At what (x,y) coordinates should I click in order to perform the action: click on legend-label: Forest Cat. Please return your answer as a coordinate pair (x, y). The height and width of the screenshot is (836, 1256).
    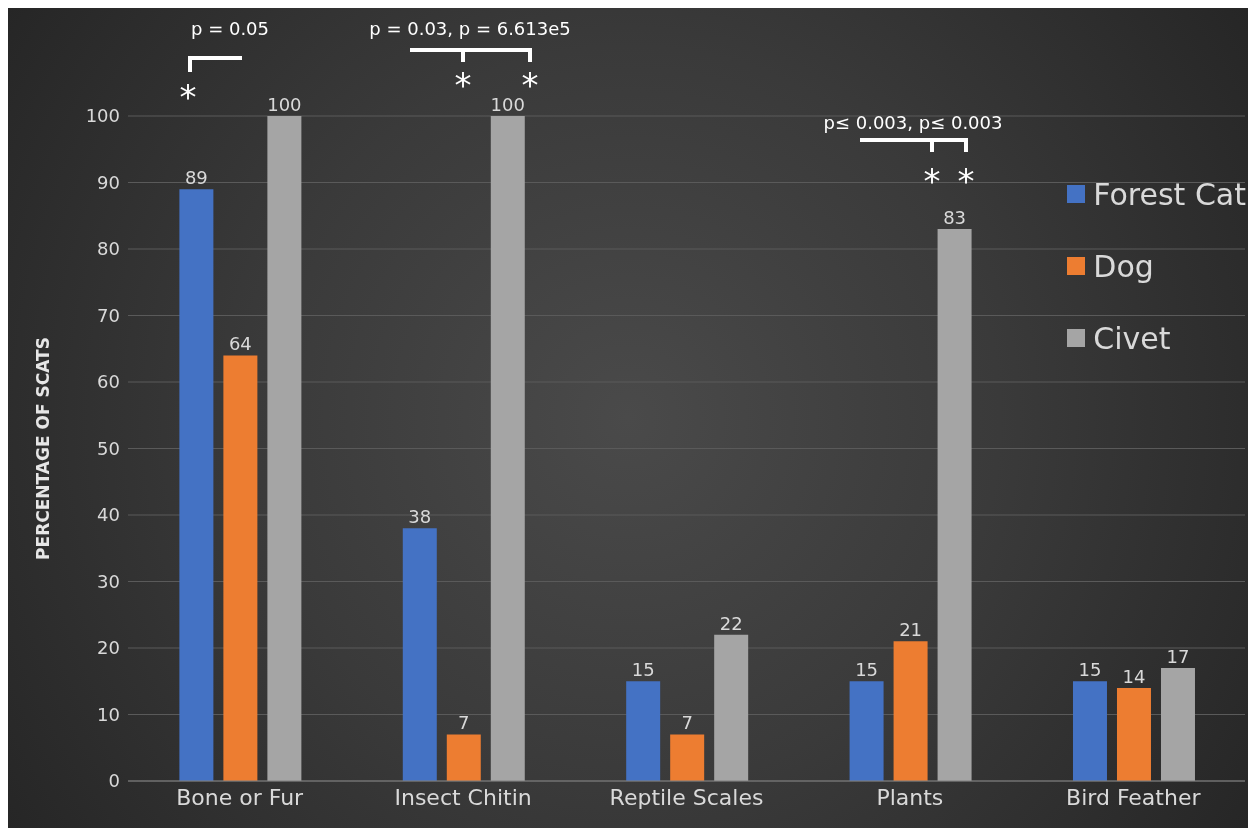
    Looking at the image, I should click on (1169, 194).